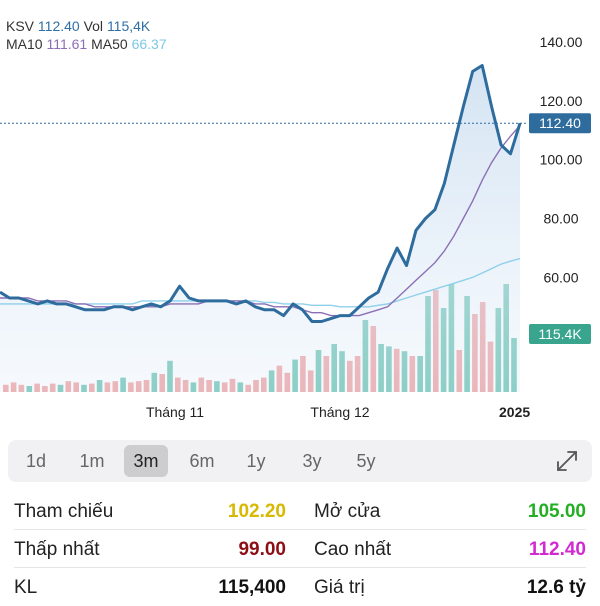  What do you see at coordinates (567, 461) in the screenshot?
I see `expand-icon` at bounding box center [567, 461].